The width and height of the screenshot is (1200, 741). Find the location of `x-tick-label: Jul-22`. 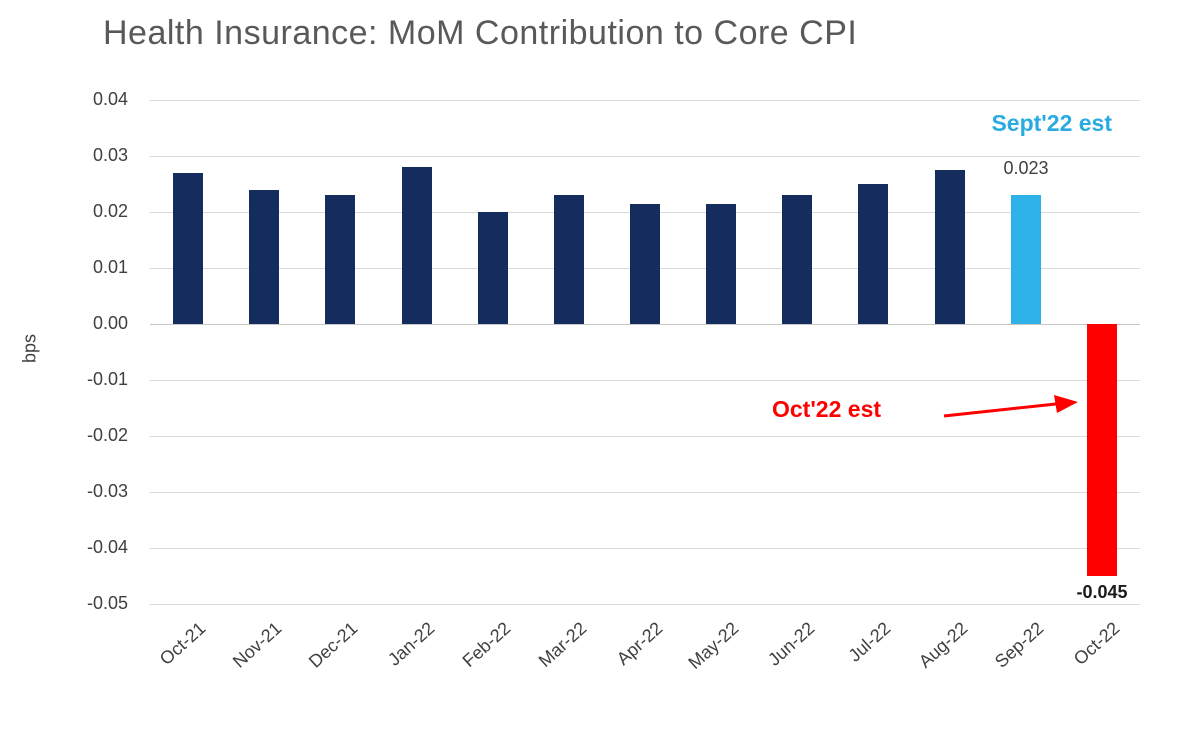

x-tick-label: Jul-22 is located at coordinates (870, 642).